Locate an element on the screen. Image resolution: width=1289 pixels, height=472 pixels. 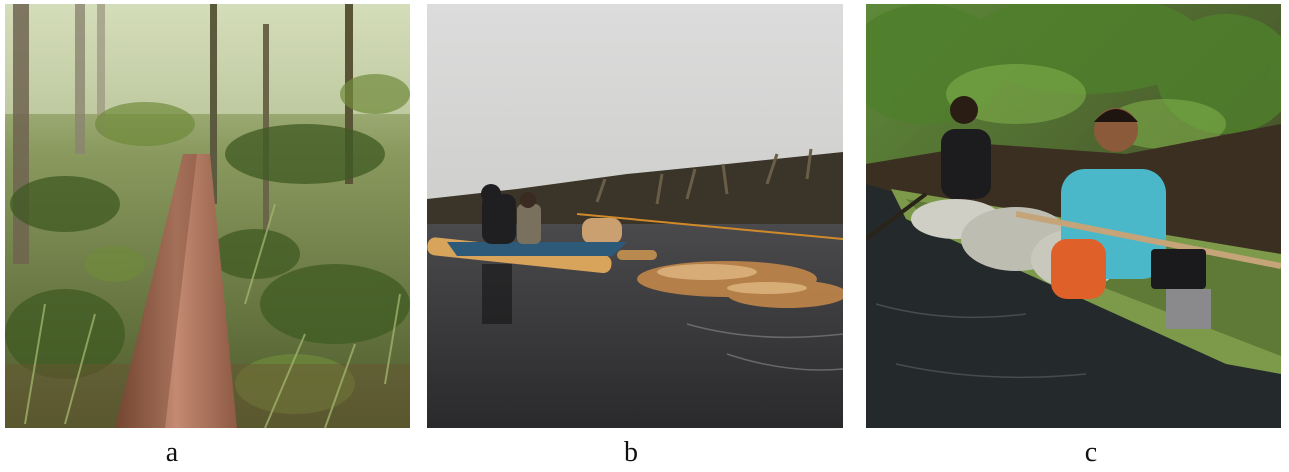
panel-label-c: c is located at coordinates (1091, 452).